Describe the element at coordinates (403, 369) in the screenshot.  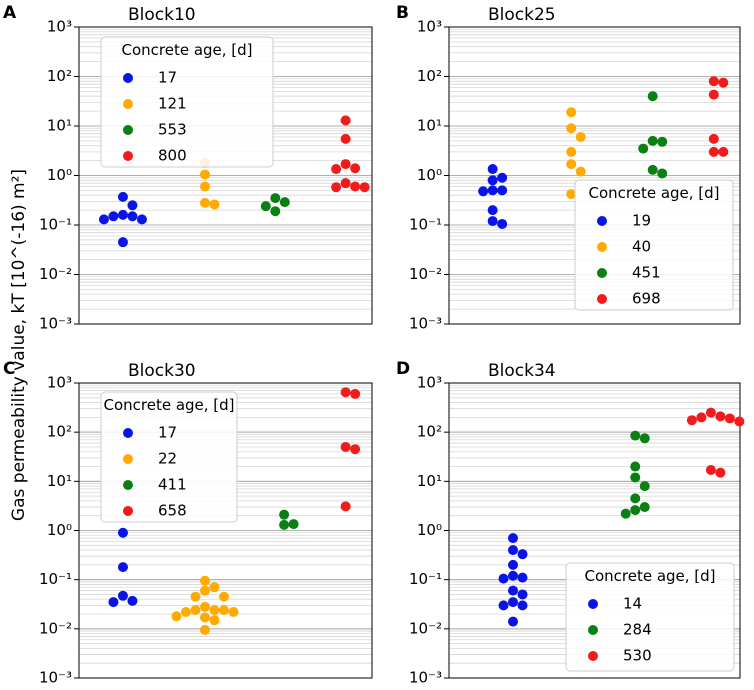
I see `panel-letter: D` at that location.